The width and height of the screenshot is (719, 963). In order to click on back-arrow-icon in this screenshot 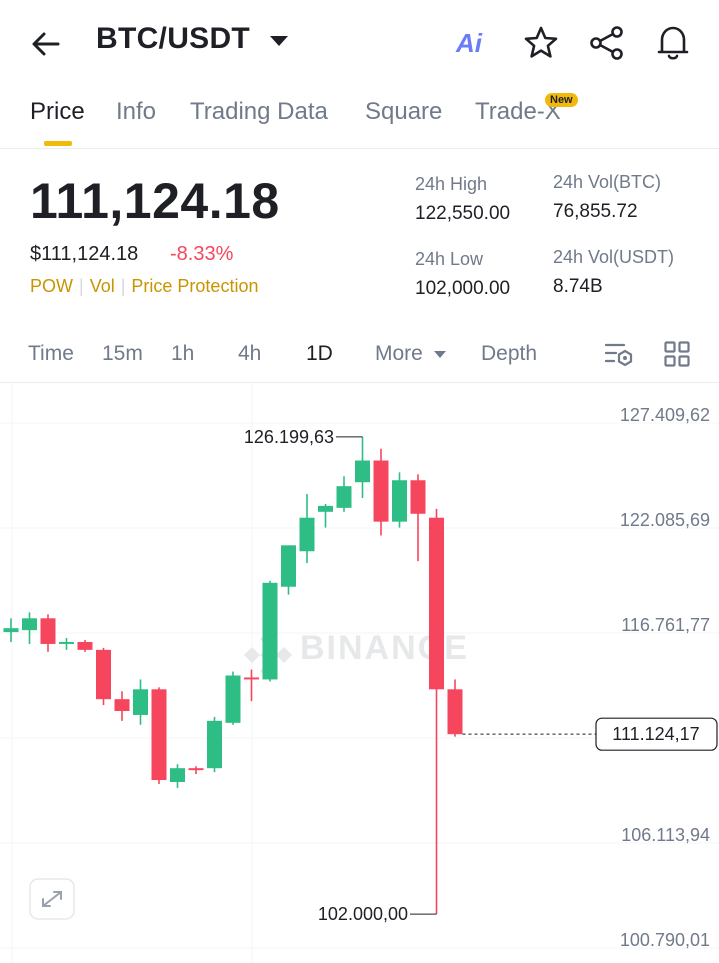, I will do `click(46, 44)`.